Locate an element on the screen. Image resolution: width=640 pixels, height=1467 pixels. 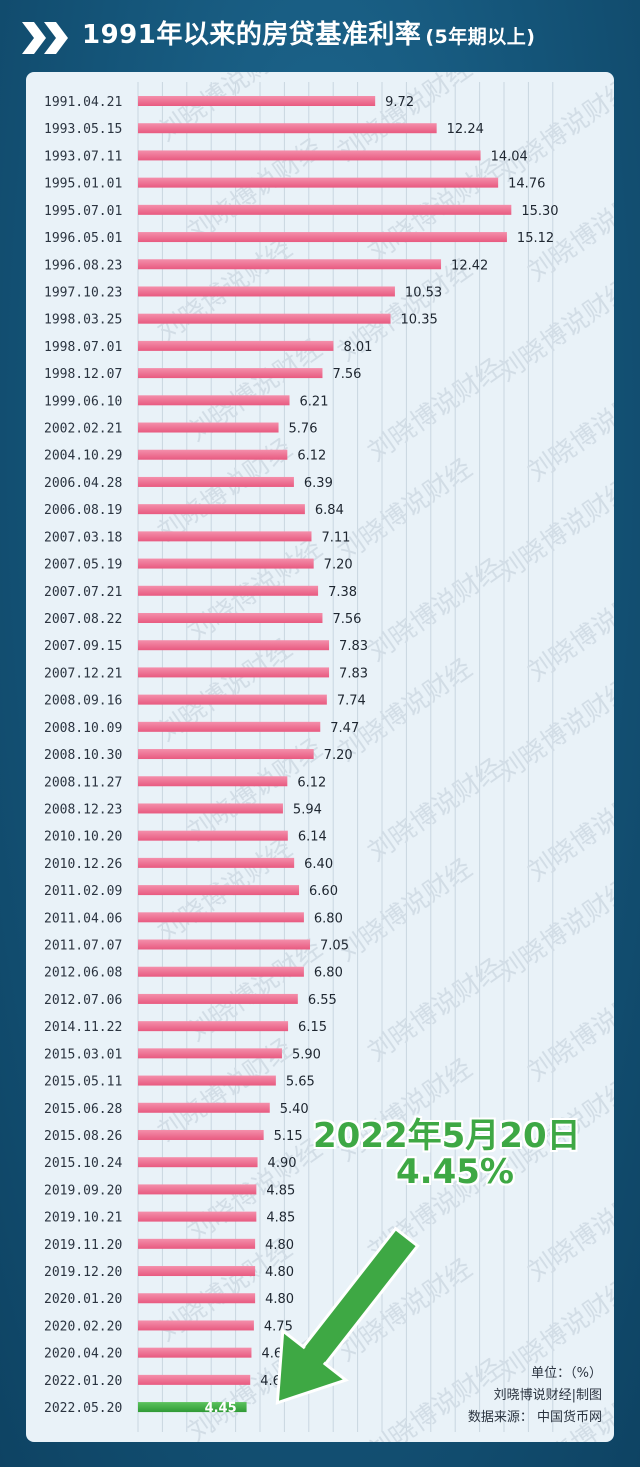
value-label: 7.11 is located at coordinates (335, 537).